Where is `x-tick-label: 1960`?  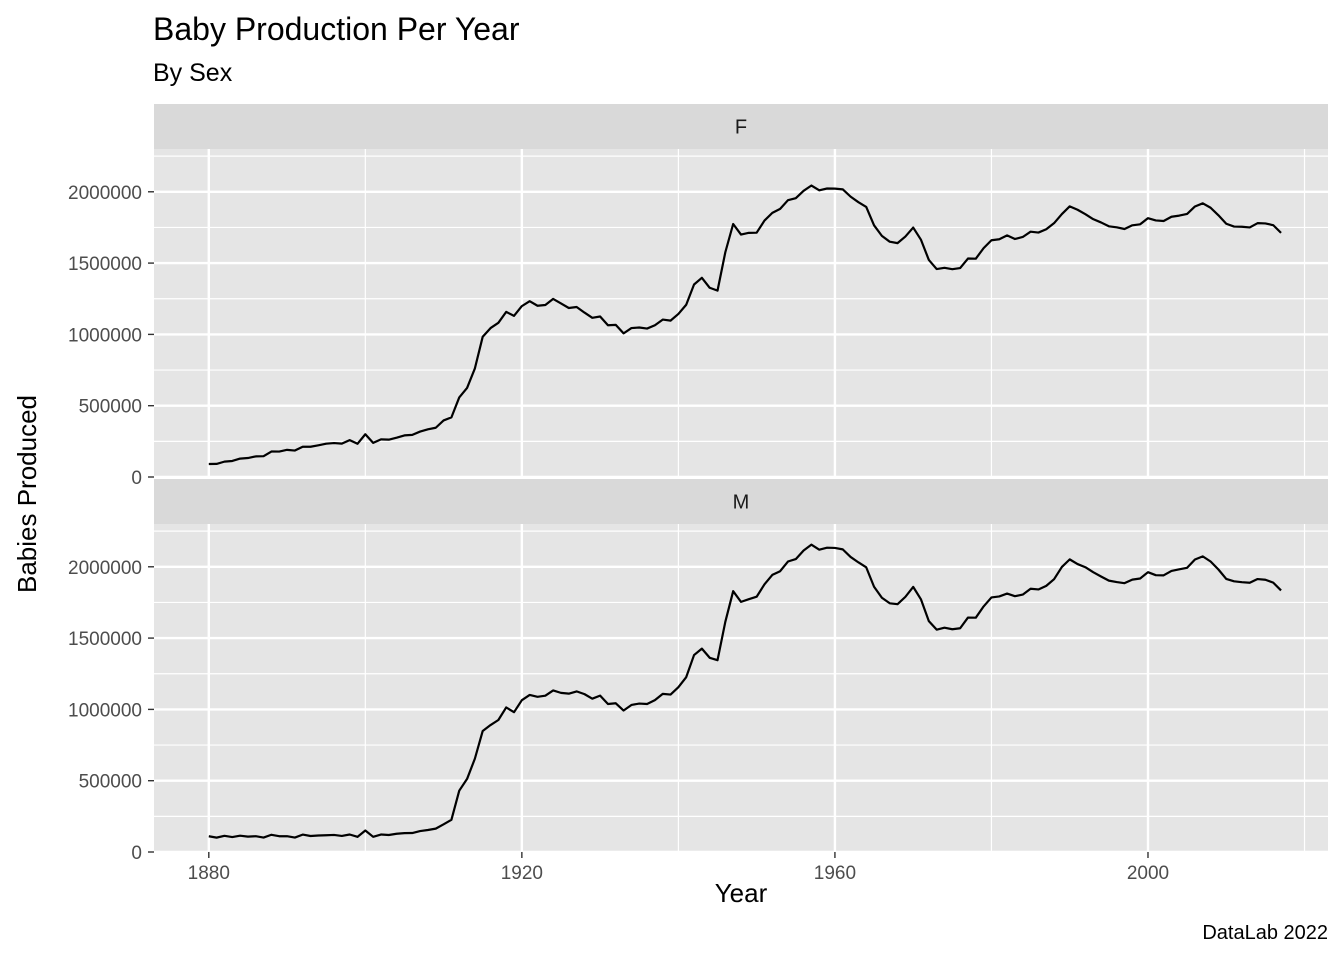
x-tick-label: 1960 is located at coordinates (835, 873).